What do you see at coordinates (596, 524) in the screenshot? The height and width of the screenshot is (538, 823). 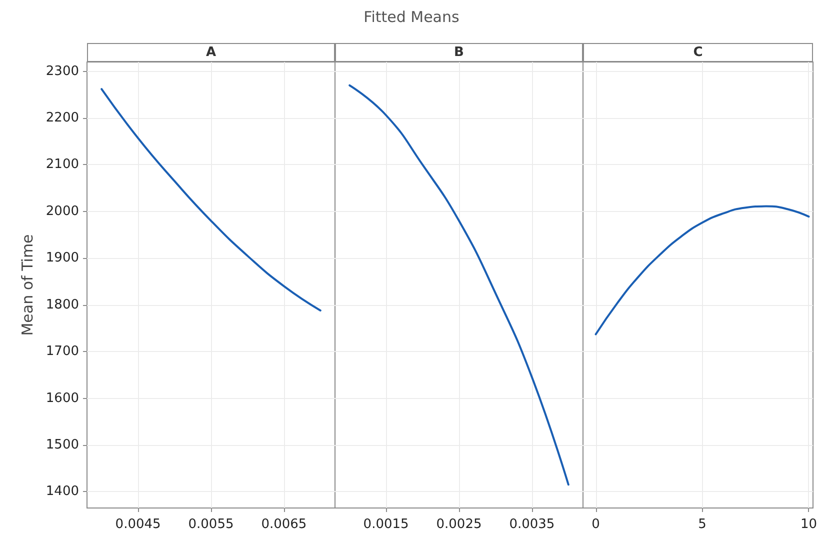 I see `x-tick-label: 0` at bounding box center [596, 524].